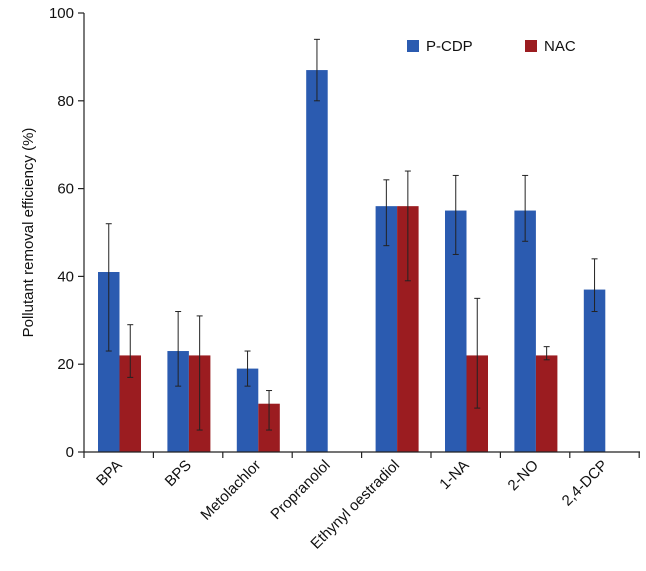 Image resolution: width=646 pixels, height=571 pixels. I want to click on legend-label-nac: NAC, so click(560, 46).